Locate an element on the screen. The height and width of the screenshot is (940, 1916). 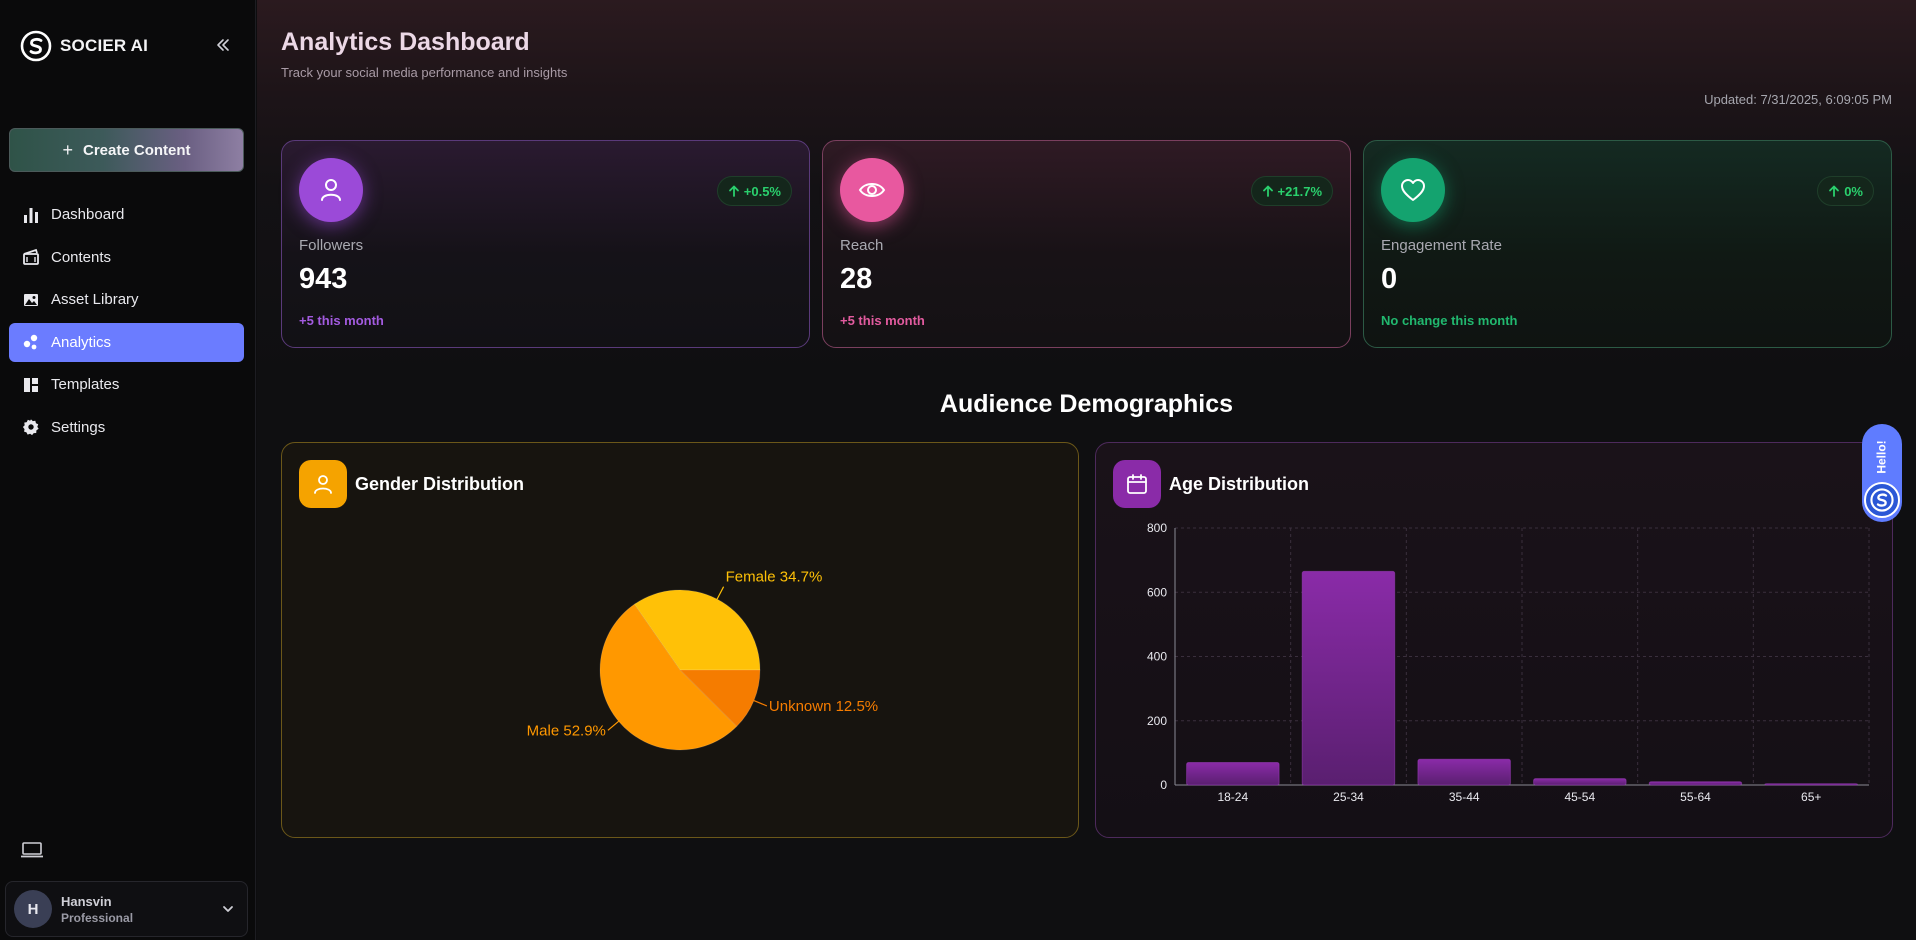
x-tick-label: 35-44 is located at coordinates (1464, 797).